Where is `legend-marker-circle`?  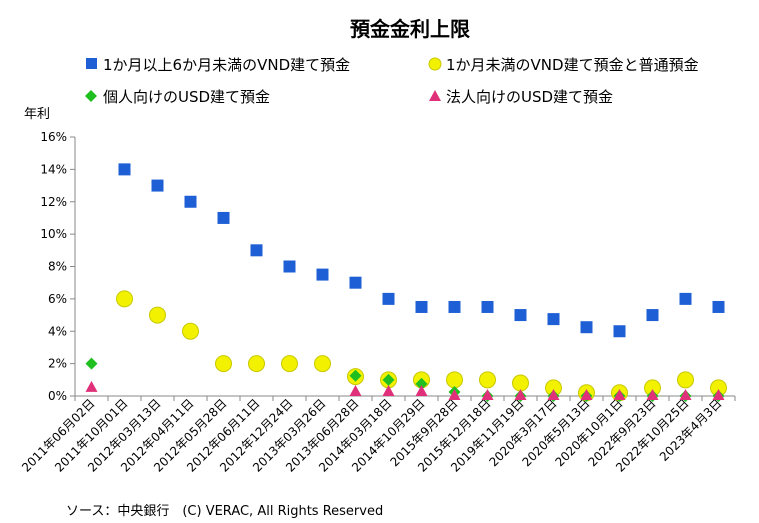 legend-marker-circle is located at coordinates (435, 64).